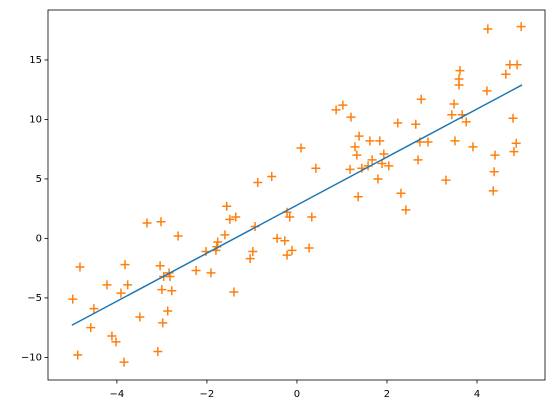 This screenshot has height=413, width=555. Describe the element at coordinates (297, 394) in the screenshot. I see `x-tick-label: 0` at that location.